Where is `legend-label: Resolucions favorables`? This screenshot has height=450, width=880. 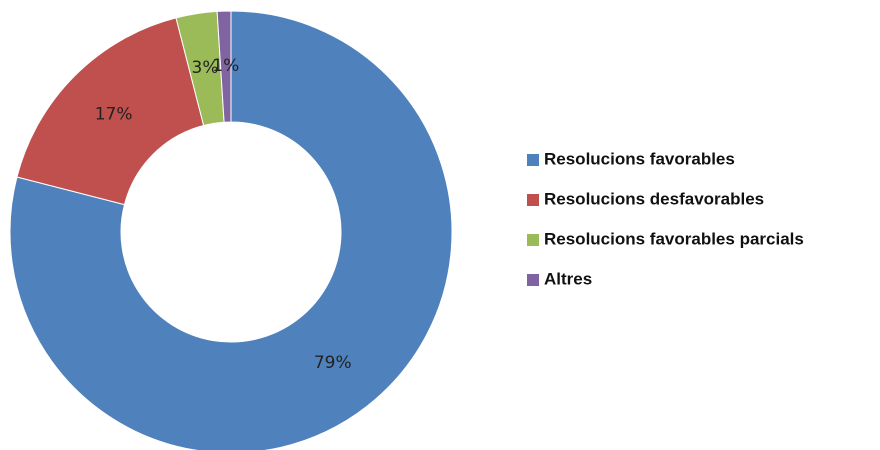 legend-label: Resolucions favorables is located at coordinates (639, 158).